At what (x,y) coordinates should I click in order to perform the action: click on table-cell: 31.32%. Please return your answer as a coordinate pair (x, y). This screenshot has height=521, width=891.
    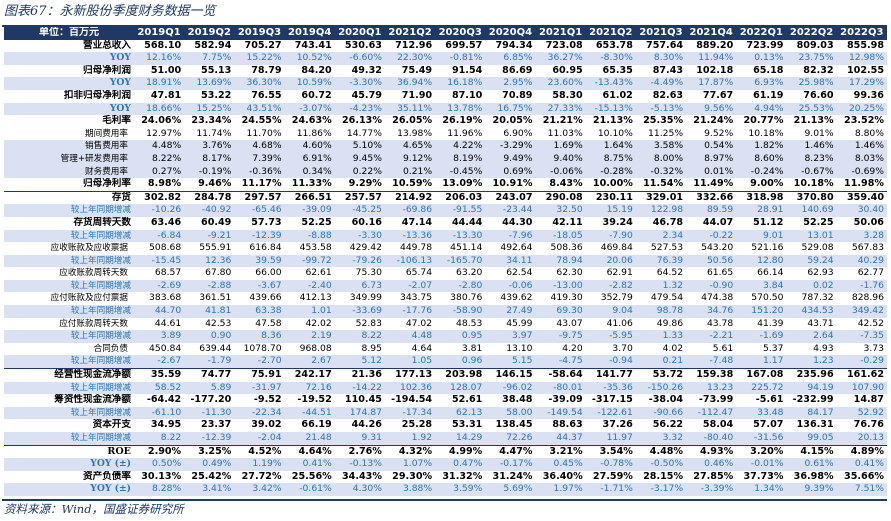
    Looking at the image, I should click on (462, 476).